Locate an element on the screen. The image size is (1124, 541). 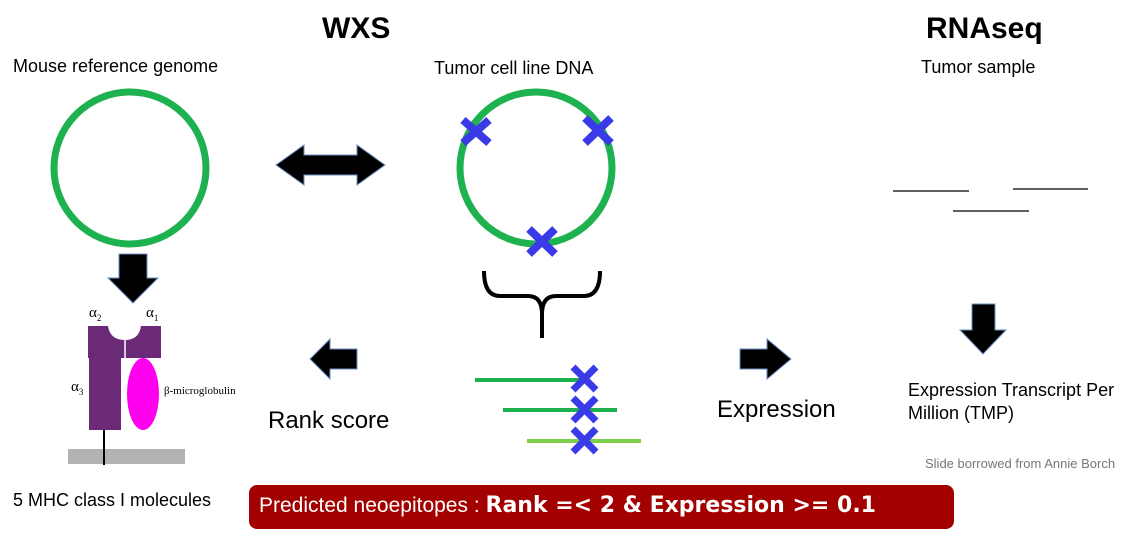
left-arrow-icon is located at coordinates (333, 359).